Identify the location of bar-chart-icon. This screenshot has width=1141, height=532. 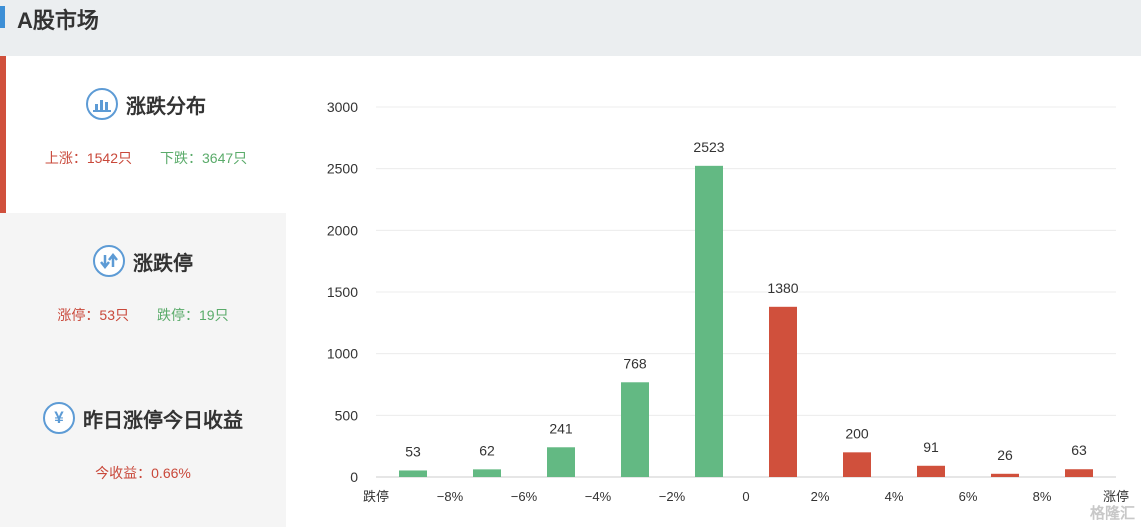
(102, 104).